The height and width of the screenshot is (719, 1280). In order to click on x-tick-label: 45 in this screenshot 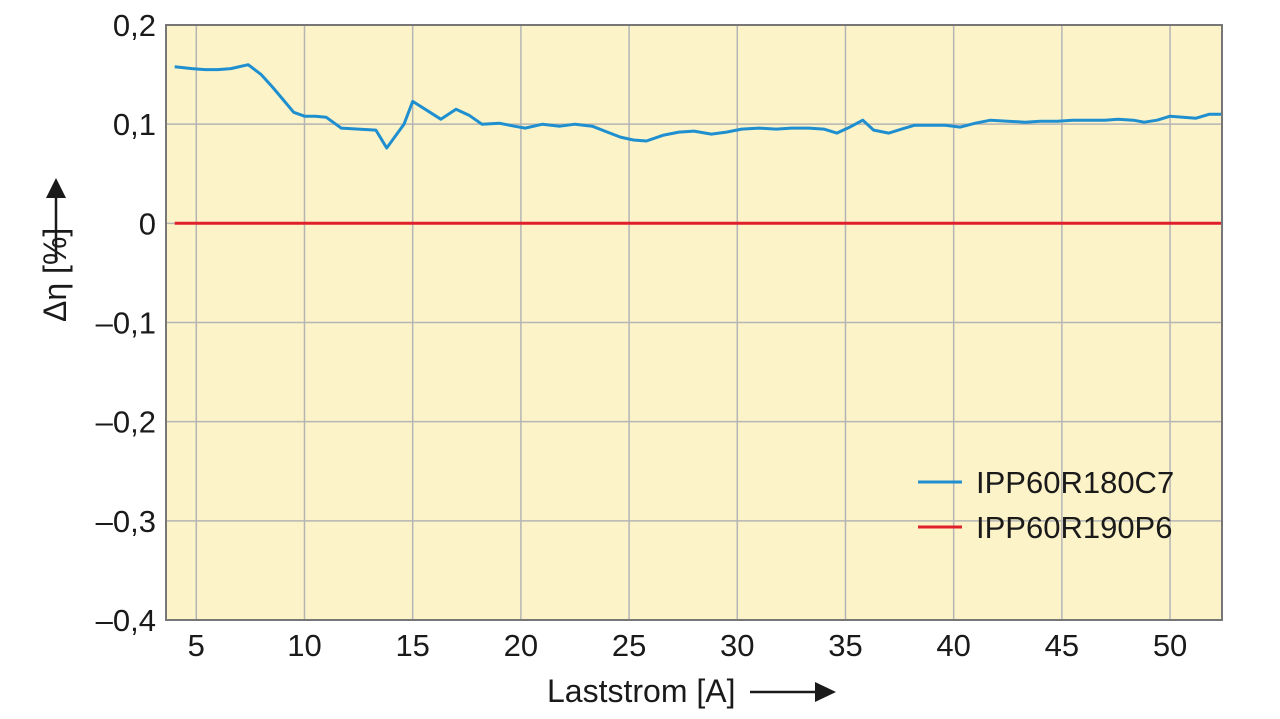, I will do `click(1062, 645)`.